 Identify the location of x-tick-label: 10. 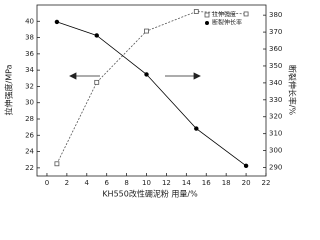
(146, 183).